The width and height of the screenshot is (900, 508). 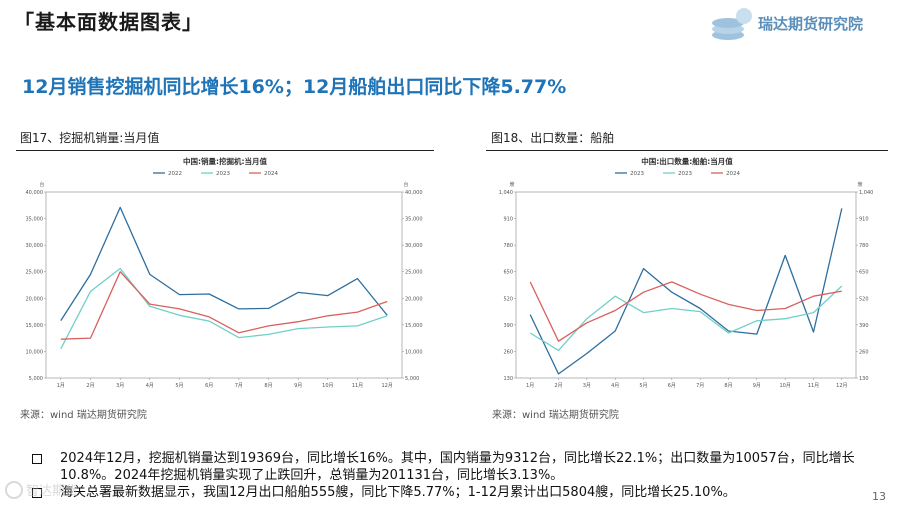 What do you see at coordinates (414, 246) in the screenshot?
I see `y-tick-label-right: 30,000` at bounding box center [414, 246].